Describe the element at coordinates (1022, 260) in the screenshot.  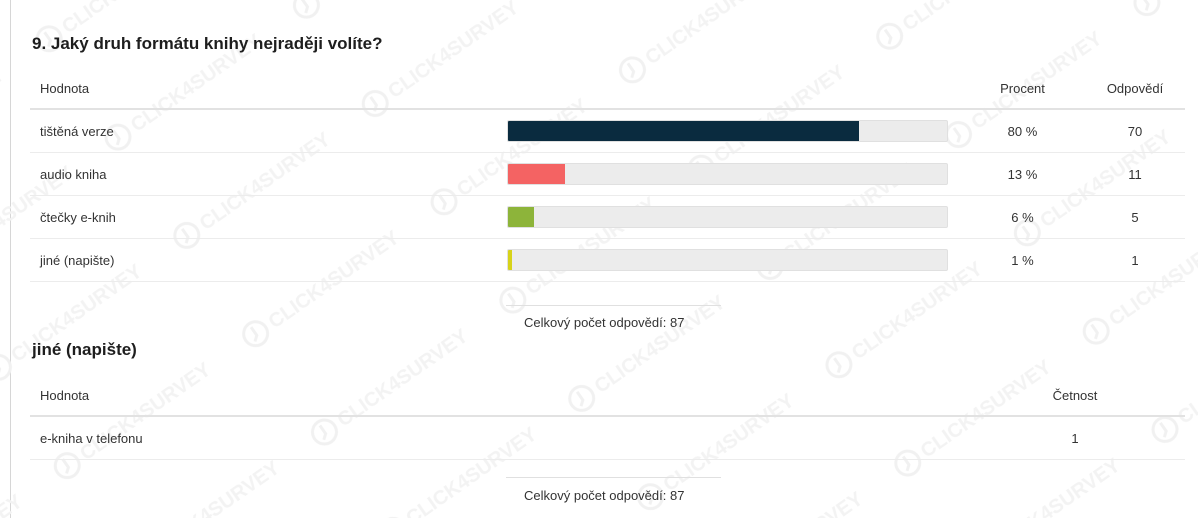
I see `row-percent: 1 %` at that location.